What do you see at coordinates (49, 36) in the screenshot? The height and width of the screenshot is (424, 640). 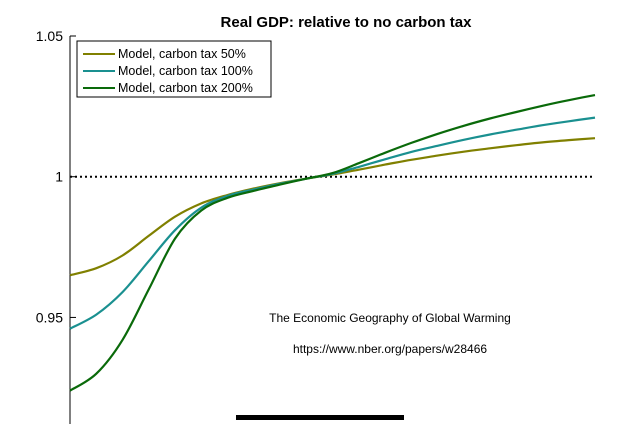 I see `y-tick-label-3: 1.05` at bounding box center [49, 36].